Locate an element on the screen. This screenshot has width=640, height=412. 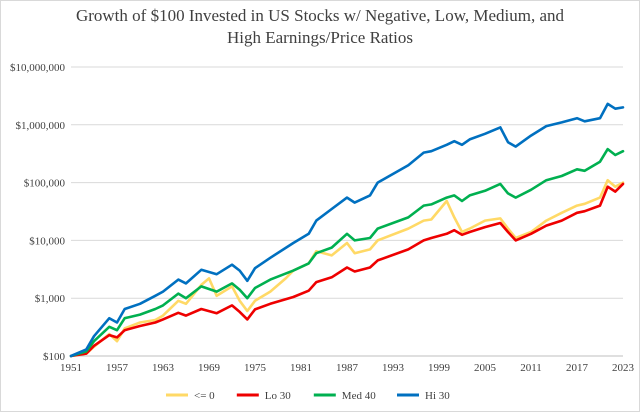
x-tick-label: 1999 is located at coordinates (439, 368).